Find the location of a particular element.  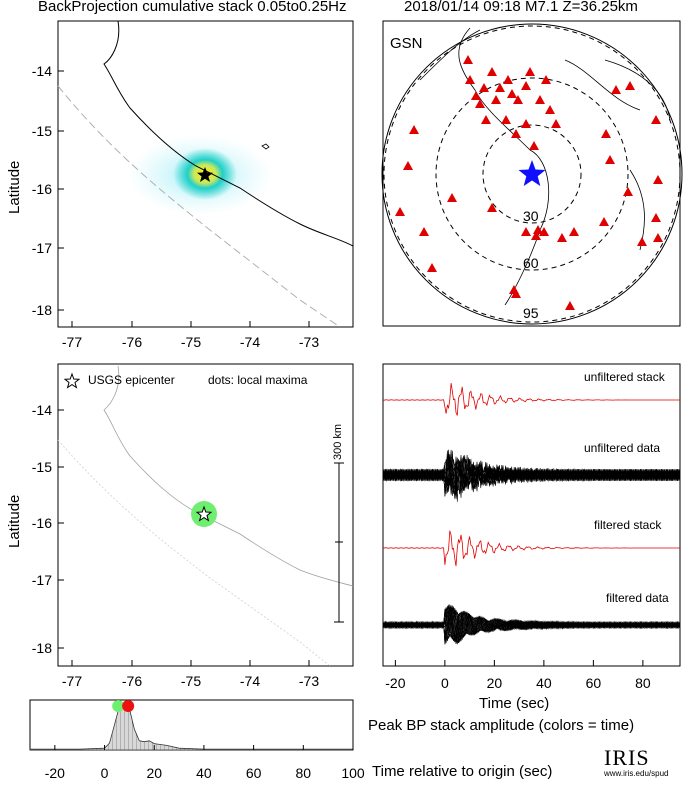

continent-outlines is located at coordinates (545, 166).